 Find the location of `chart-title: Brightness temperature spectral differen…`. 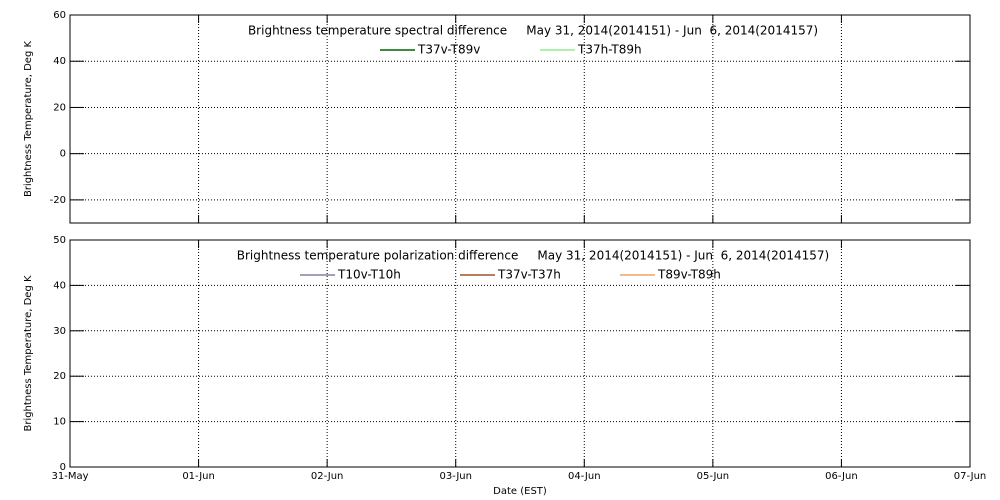

chart-title: Brightness temperature spectral differen… is located at coordinates (533, 31).